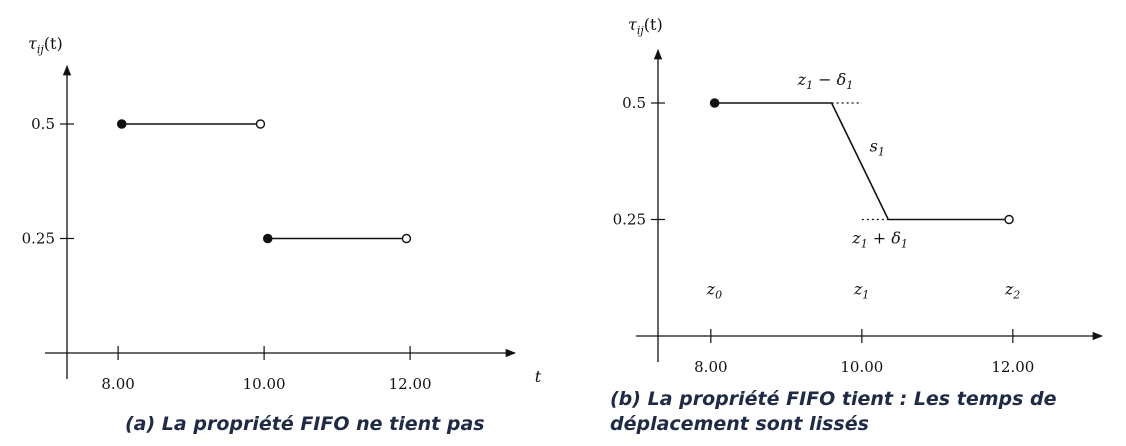 The height and width of the screenshot is (446, 1126). What do you see at coordinates (538, 376) in the screenshot?
I see `x-axis-label: t` at bounding box center [538, 376].